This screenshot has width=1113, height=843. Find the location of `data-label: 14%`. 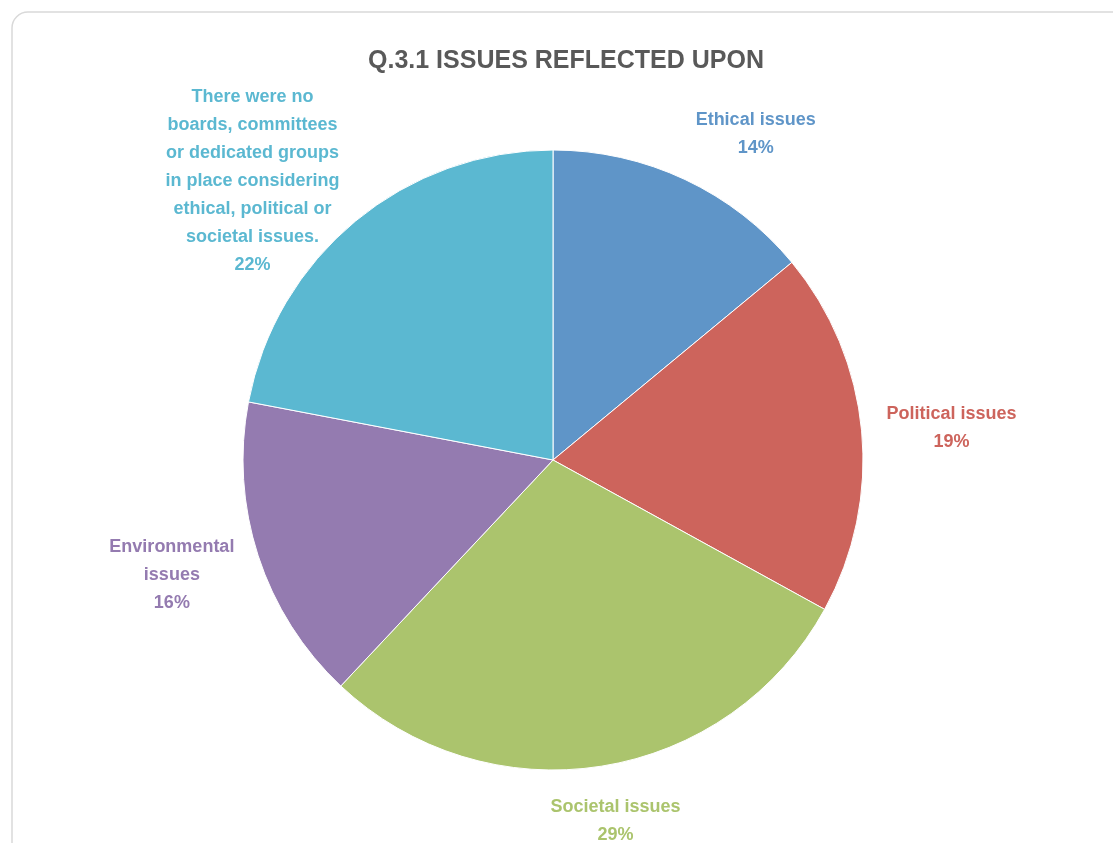

data-label: 14% is located at coordinates (755, 146).